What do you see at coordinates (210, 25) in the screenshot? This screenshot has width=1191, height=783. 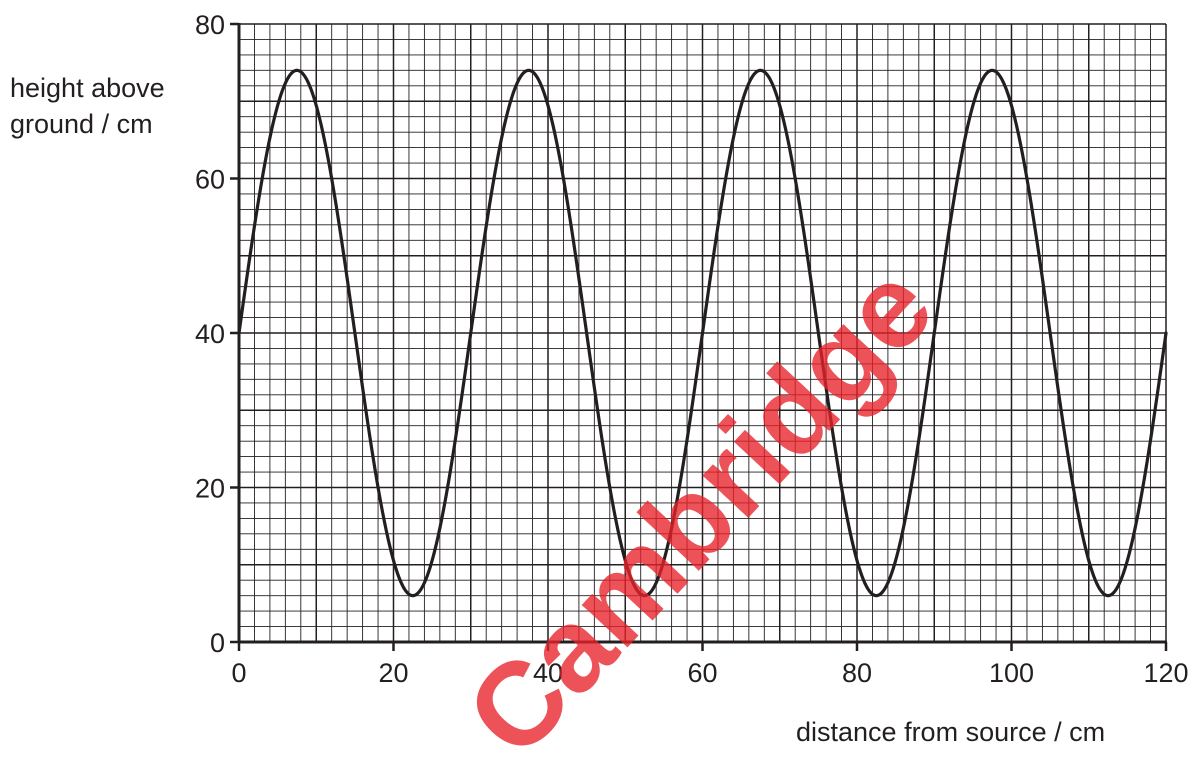 I see `y-tick-label: 80` at bounding box center [210, 25].